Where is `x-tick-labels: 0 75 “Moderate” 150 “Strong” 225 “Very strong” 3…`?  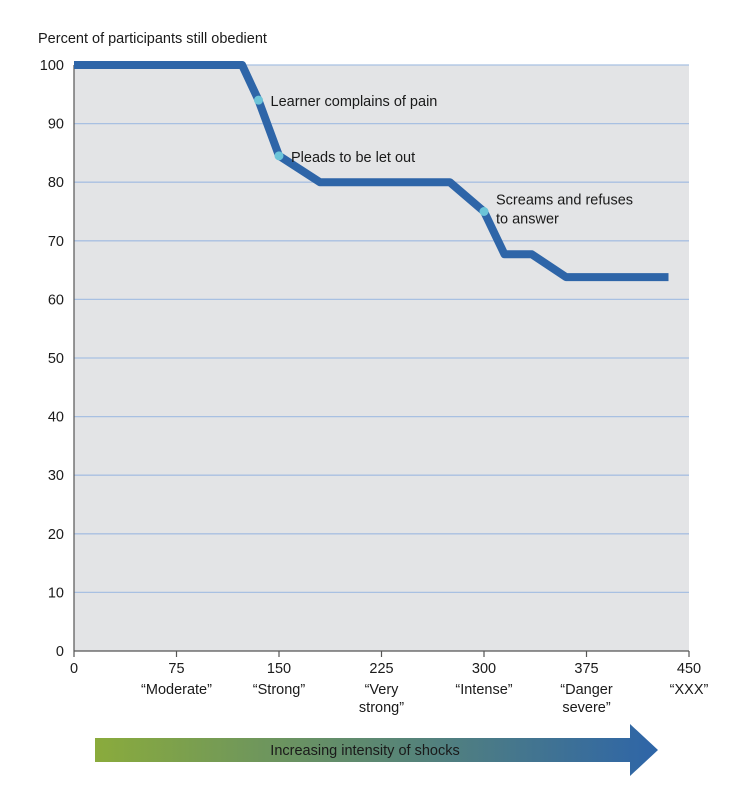 x-tick-labels: 0 75 “Moderate” 150 “Strong” 225 “Very strong” 3… is located at coordinates (389, 688).